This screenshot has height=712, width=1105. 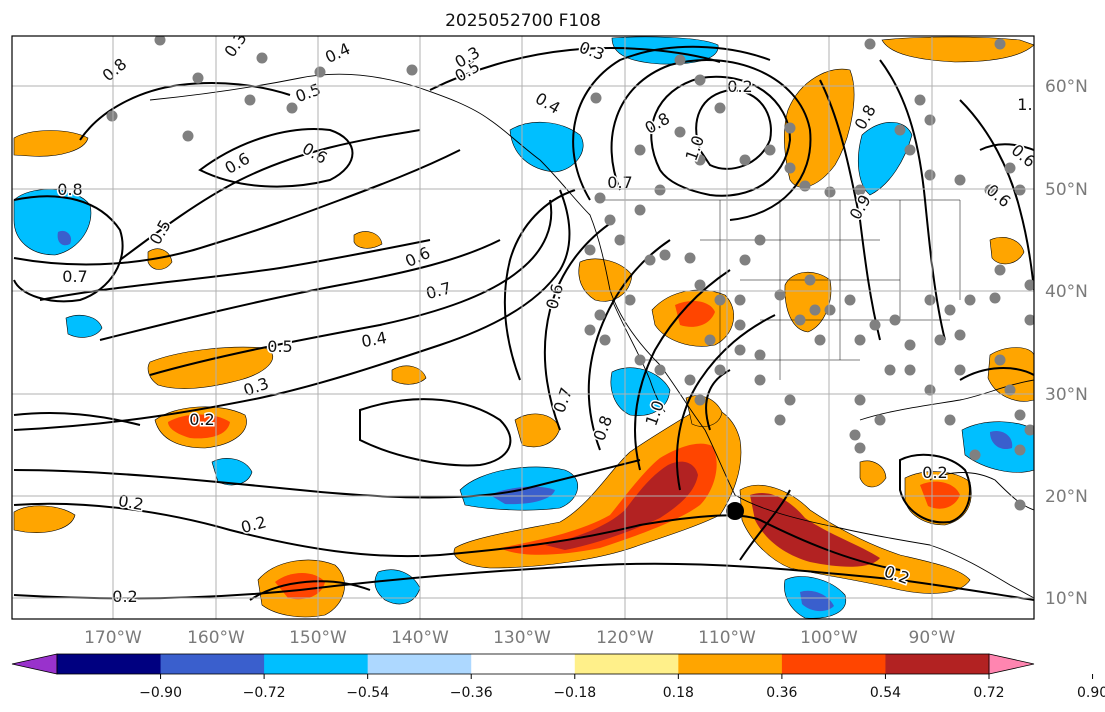 What do you see at coordinates (1066, 497) in the screenshot?
I see `lat-label: 20°N` at bounding box center [1066, 497].